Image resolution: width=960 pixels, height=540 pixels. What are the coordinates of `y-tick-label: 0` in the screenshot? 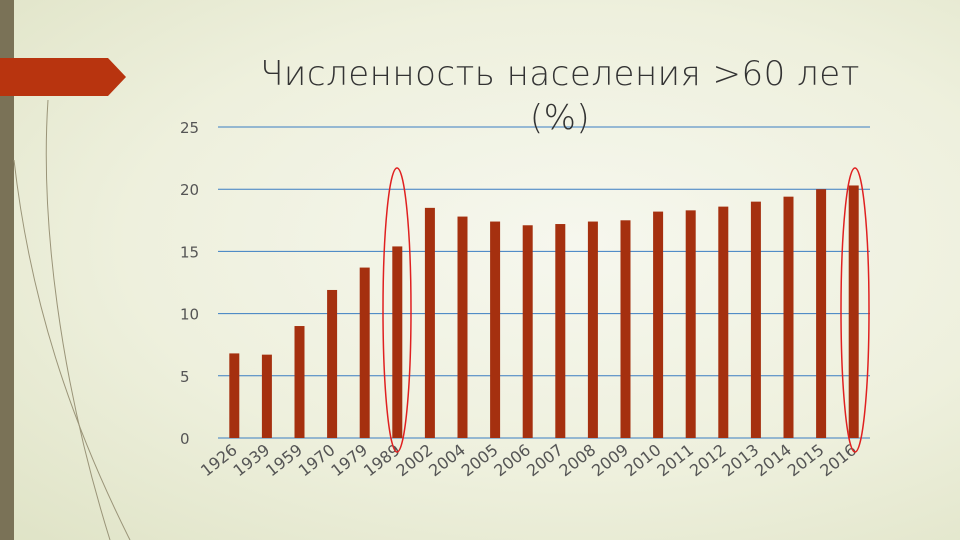 It's located at (185, 439).